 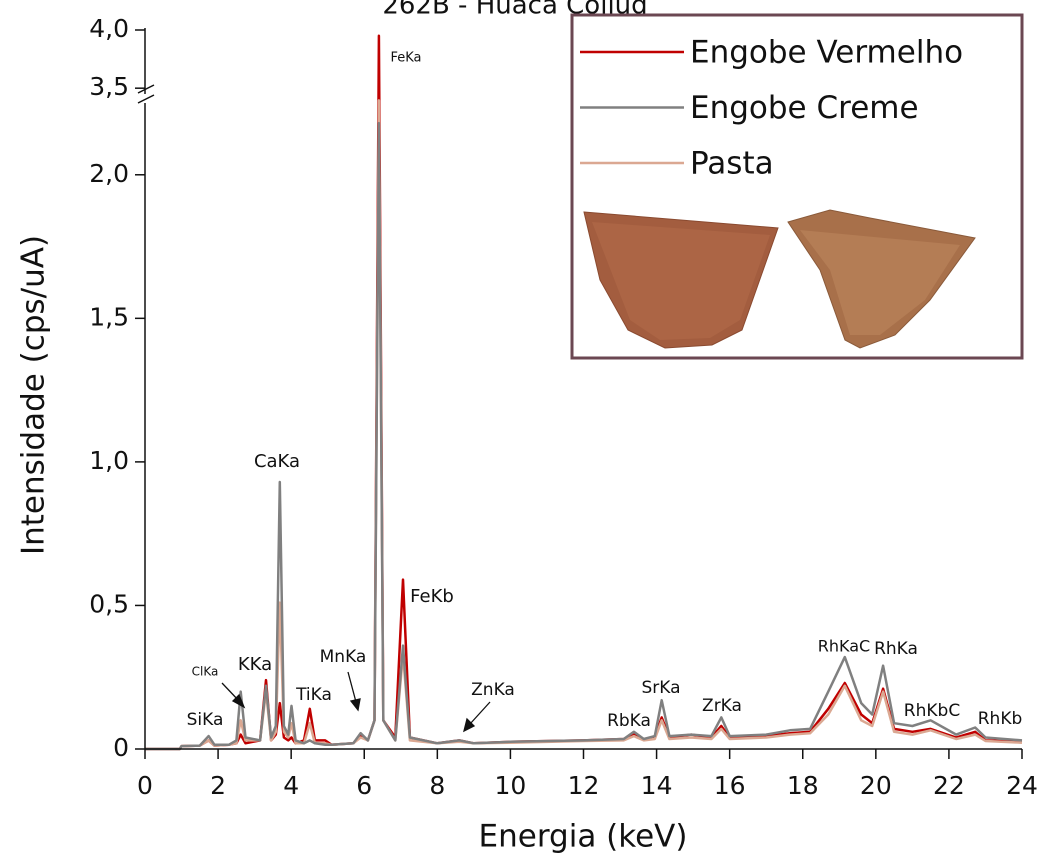 I want to click on x-tick-label: 6, so click(x=364, y=785).